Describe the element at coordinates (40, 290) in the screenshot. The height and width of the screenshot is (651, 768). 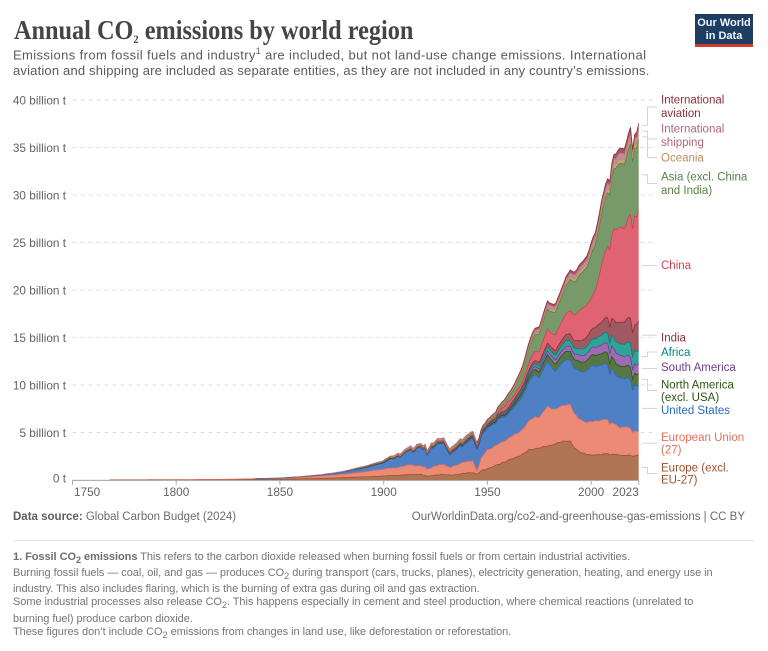
I see `svg-text: 20 billion t` at that location.